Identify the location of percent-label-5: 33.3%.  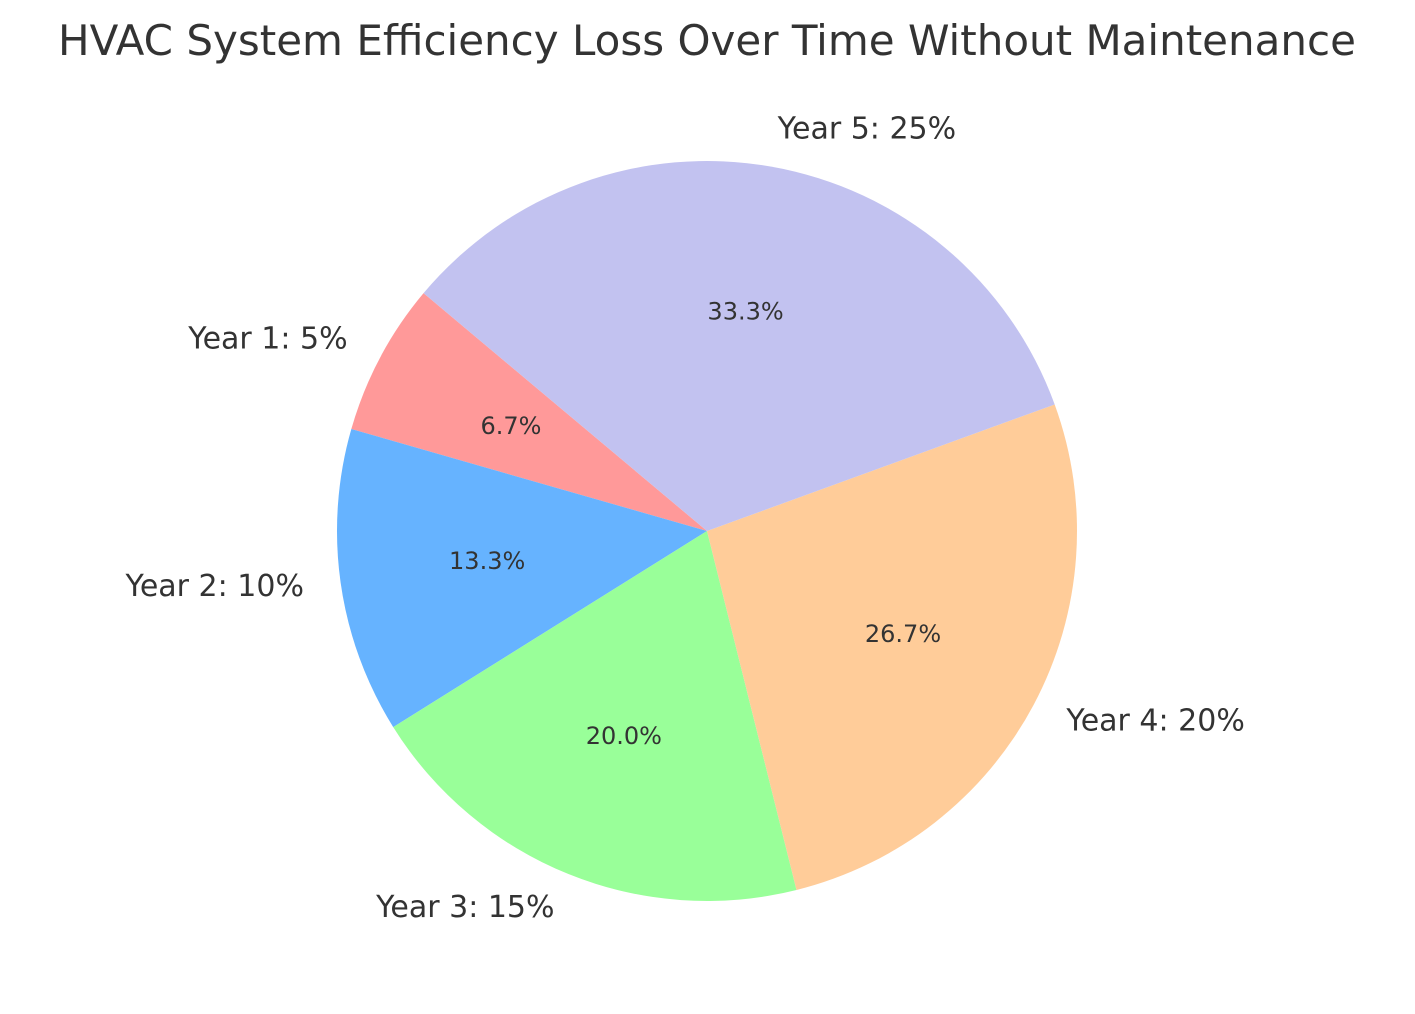
(745, 311).